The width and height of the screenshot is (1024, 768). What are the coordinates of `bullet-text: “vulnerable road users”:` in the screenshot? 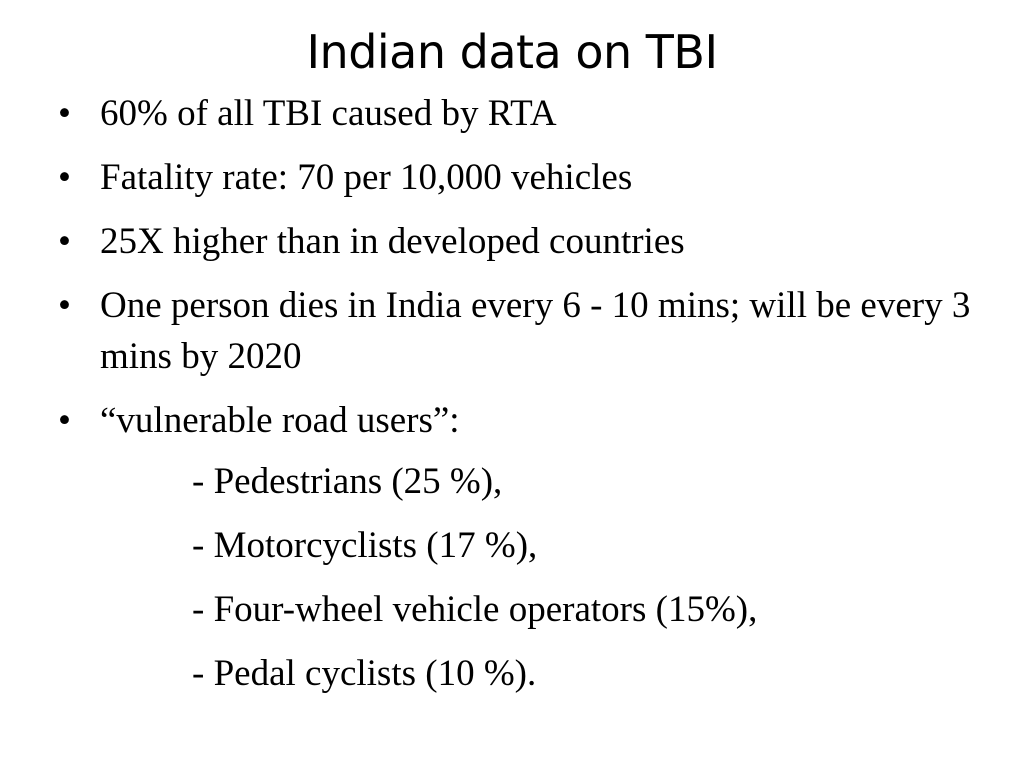 It's located at (280, 420).